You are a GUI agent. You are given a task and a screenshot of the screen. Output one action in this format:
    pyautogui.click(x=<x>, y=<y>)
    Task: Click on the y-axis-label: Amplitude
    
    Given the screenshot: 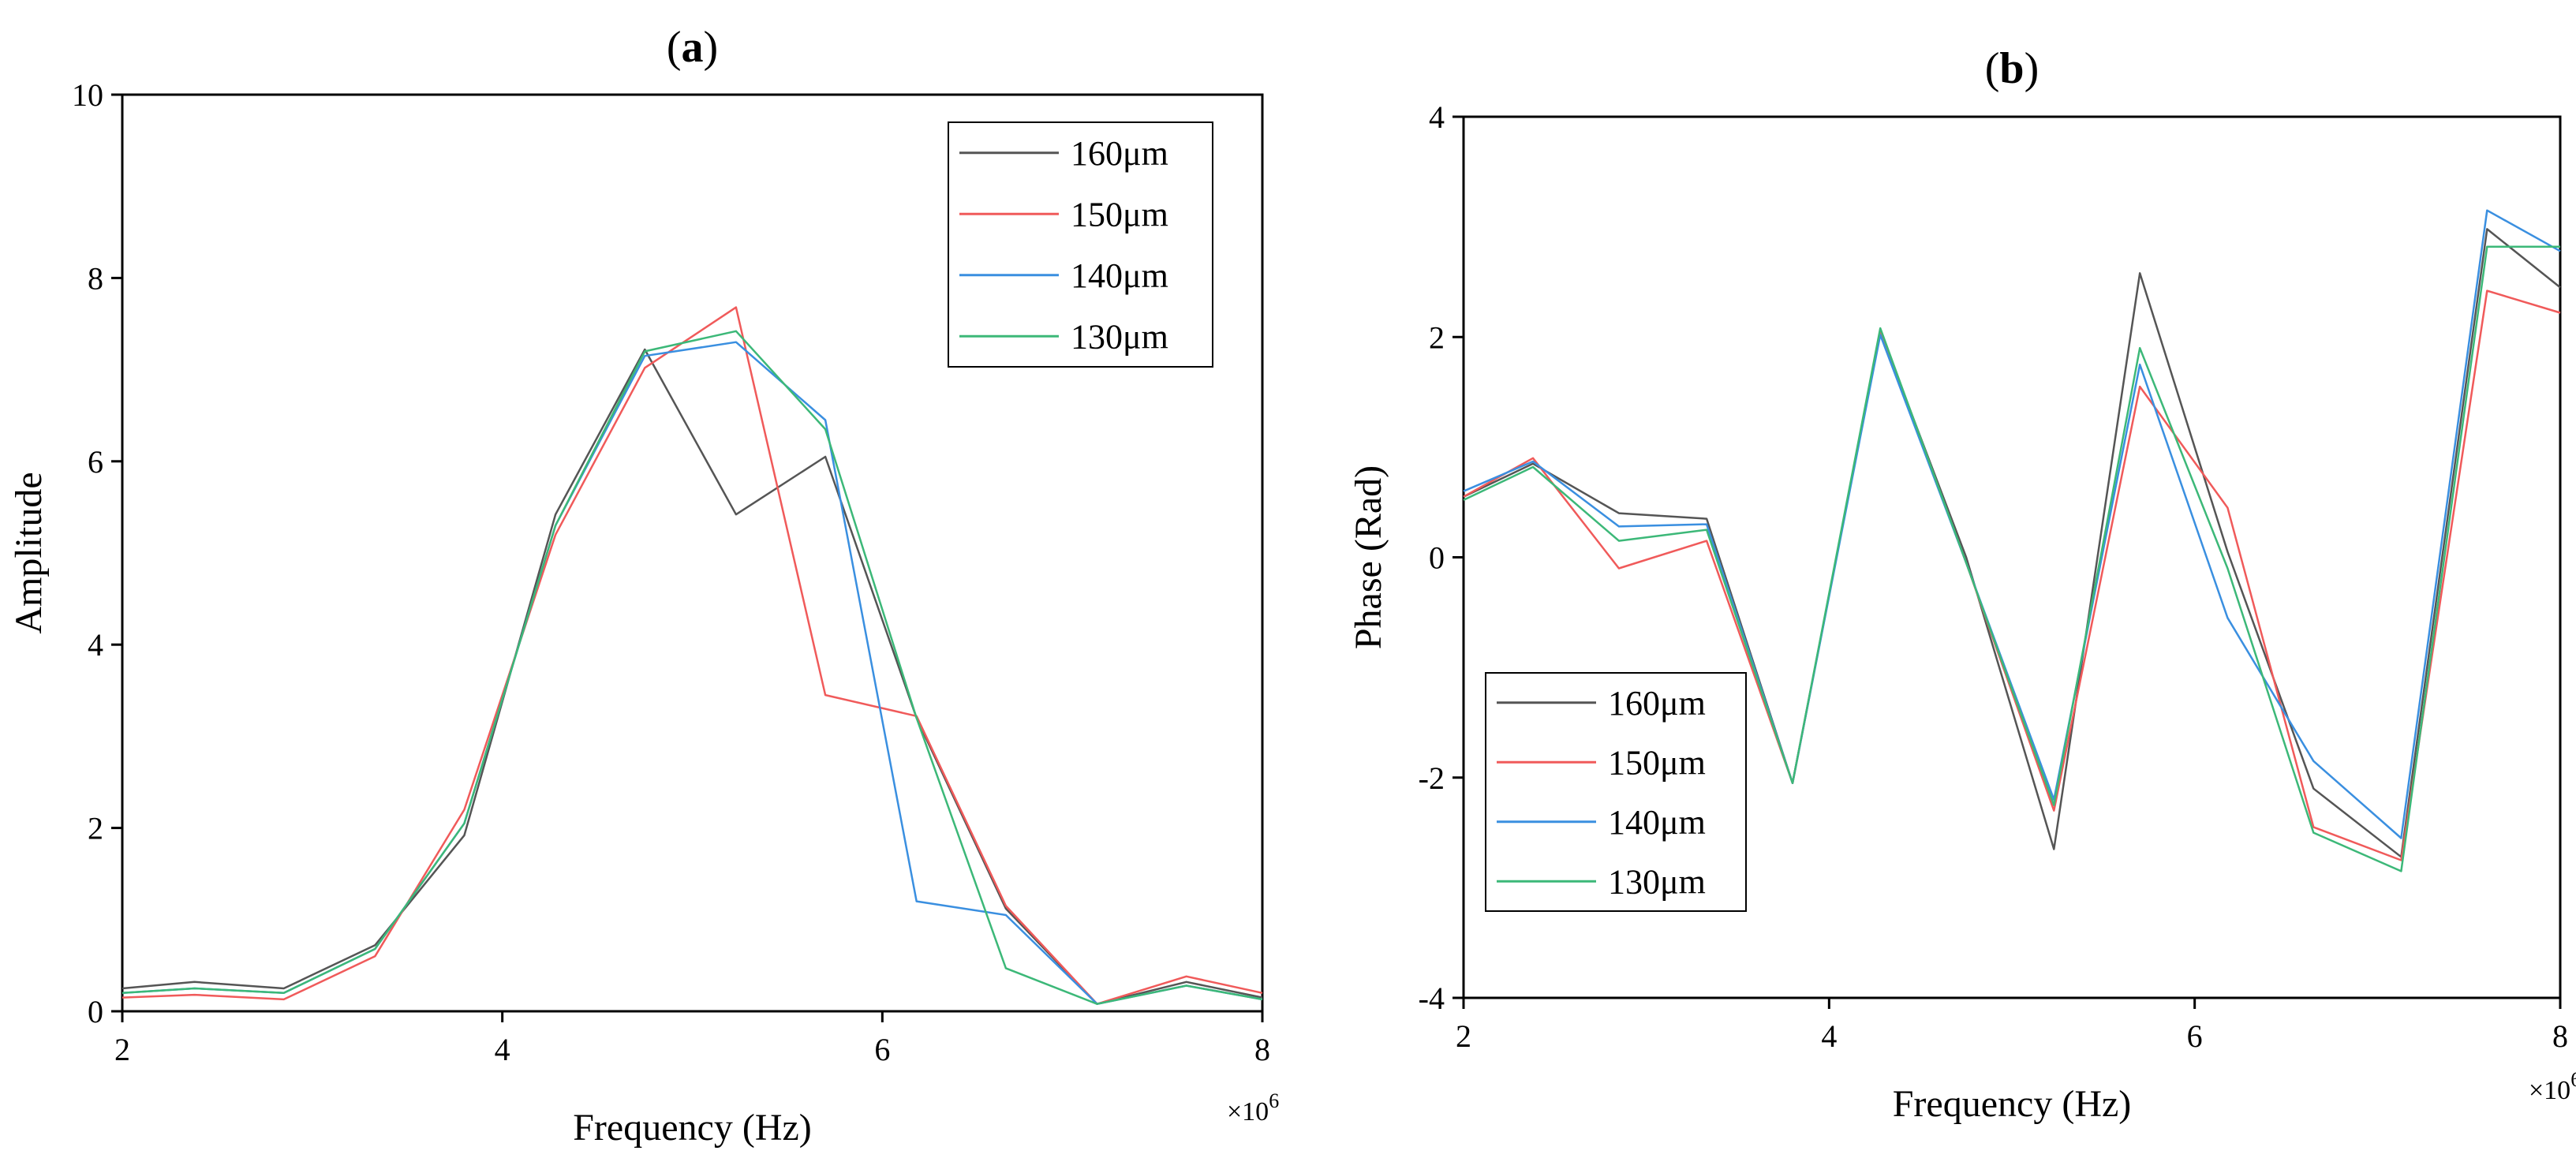 What is the action you would take?
    pyautogui.click(x=29, y=552)
    